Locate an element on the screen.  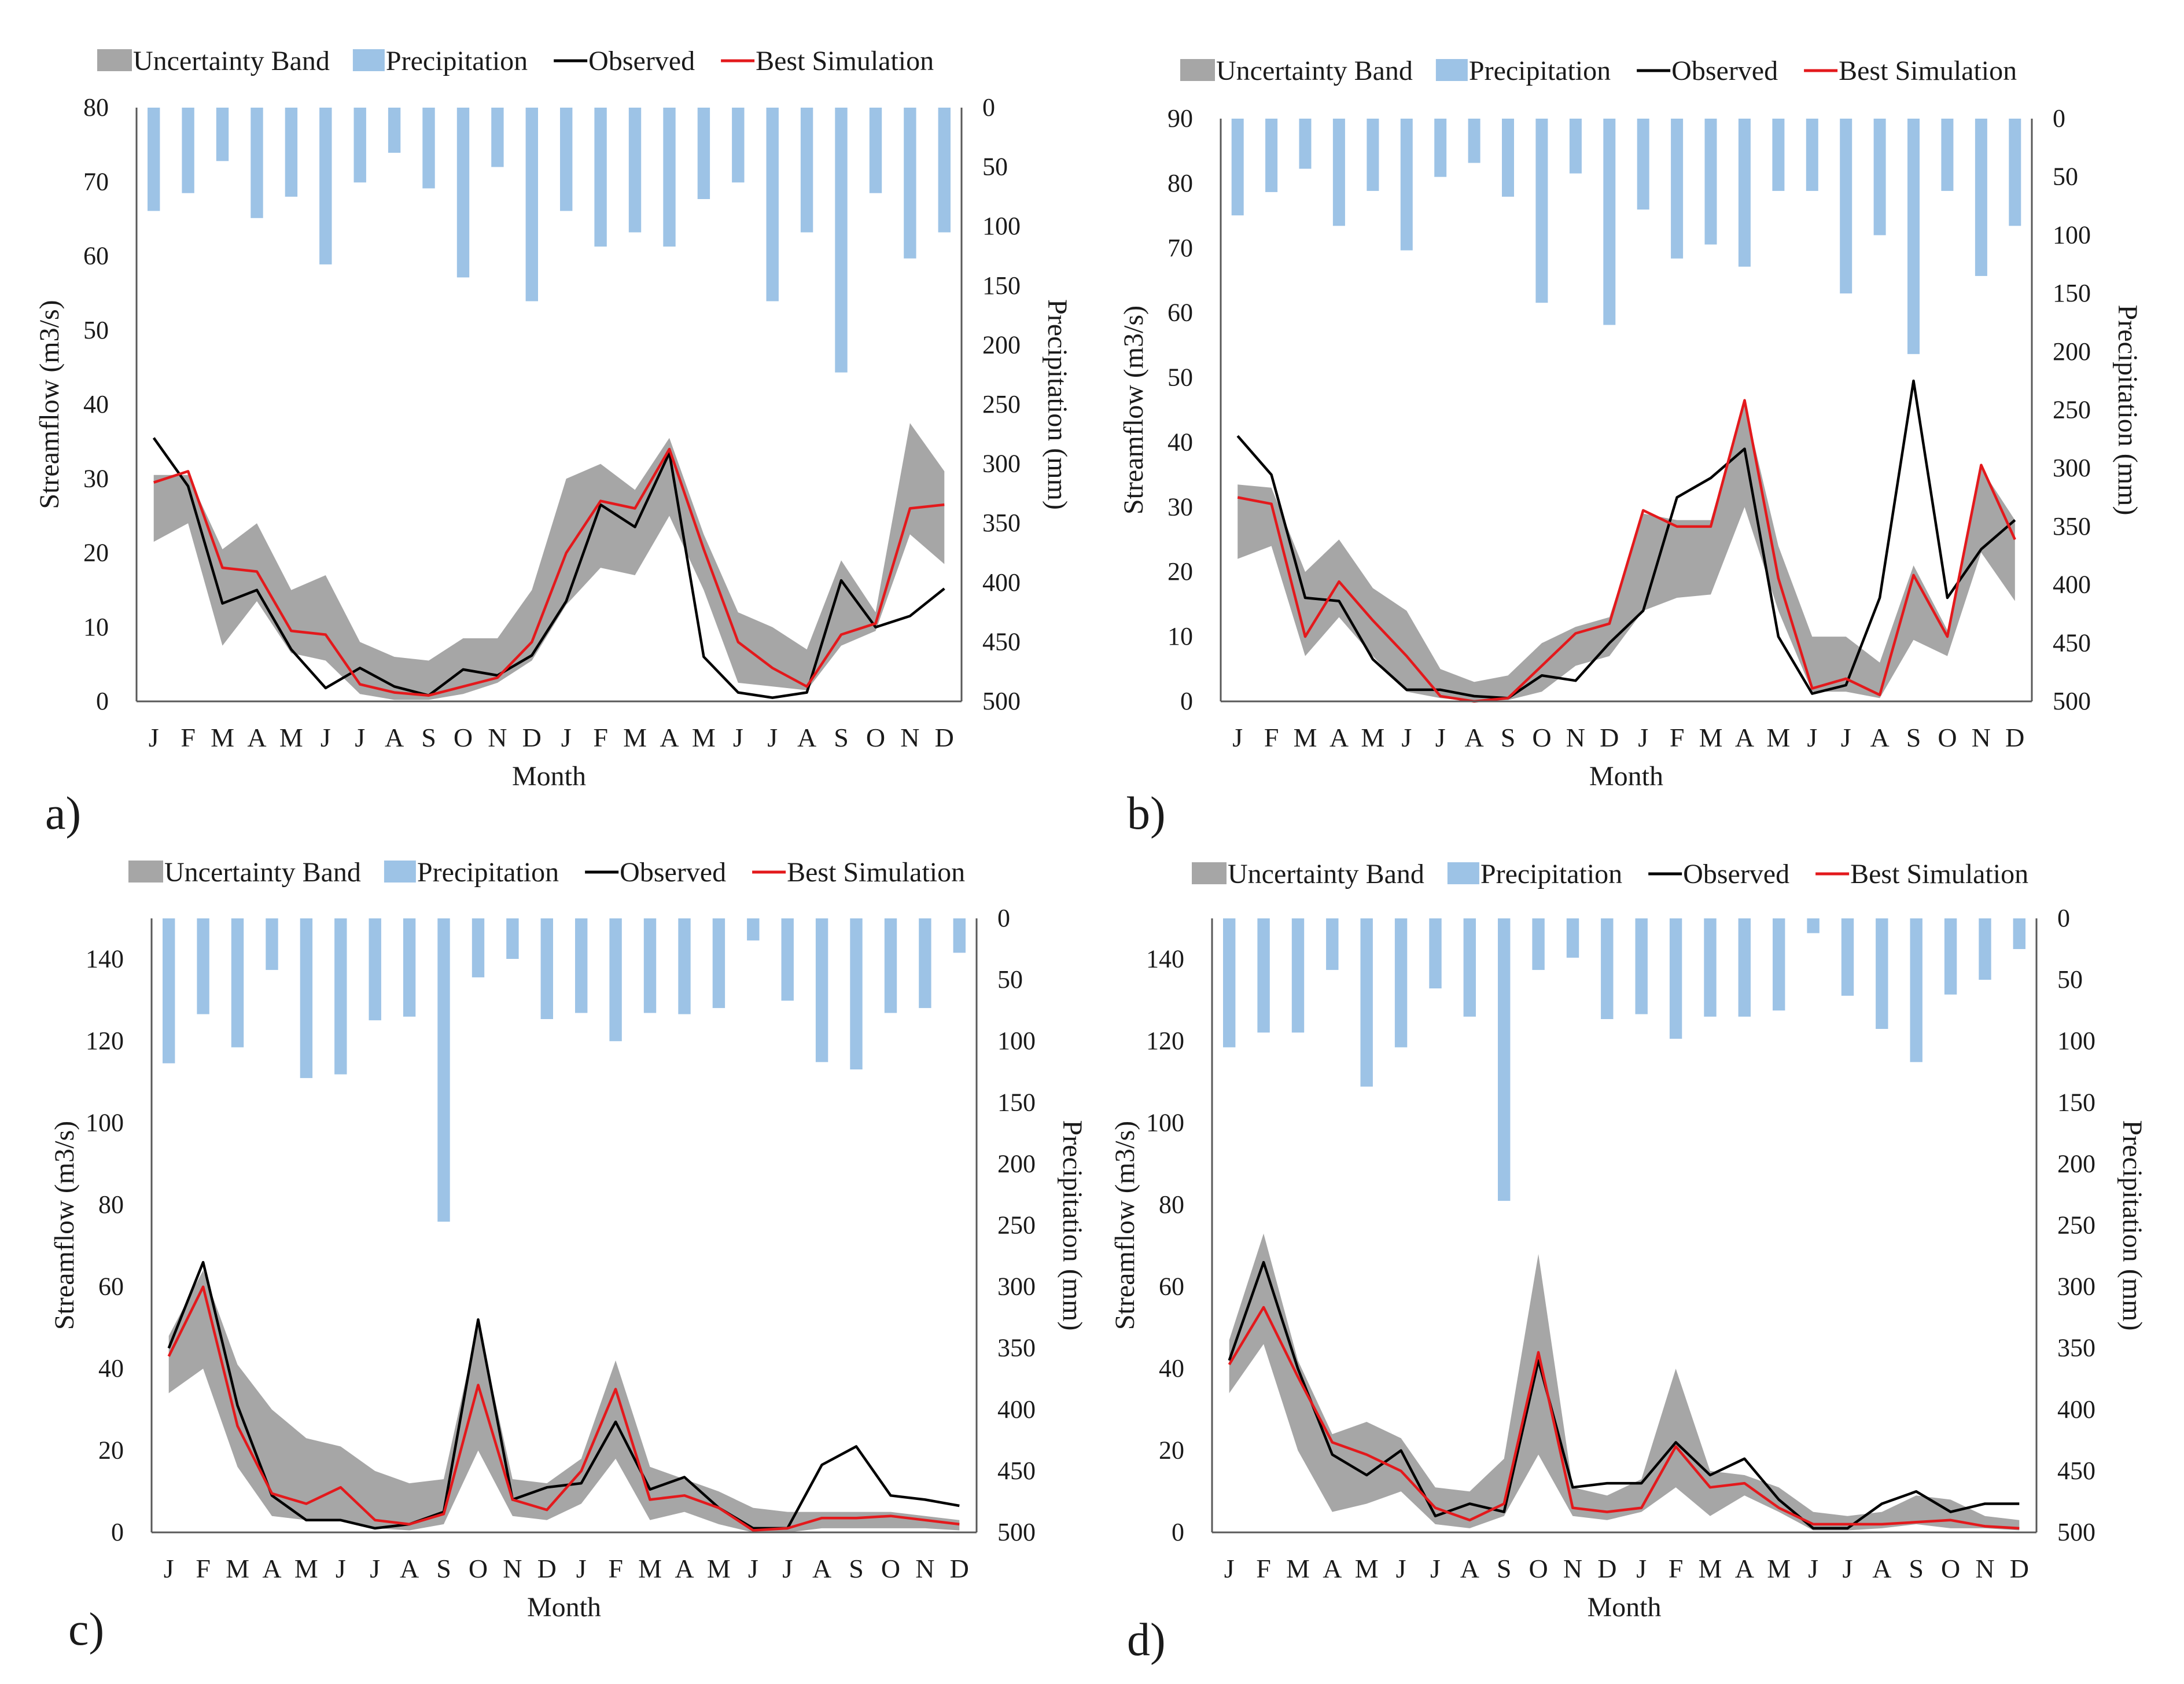
y2-tick-label: 500 is located at coordinates (2076, 1532).